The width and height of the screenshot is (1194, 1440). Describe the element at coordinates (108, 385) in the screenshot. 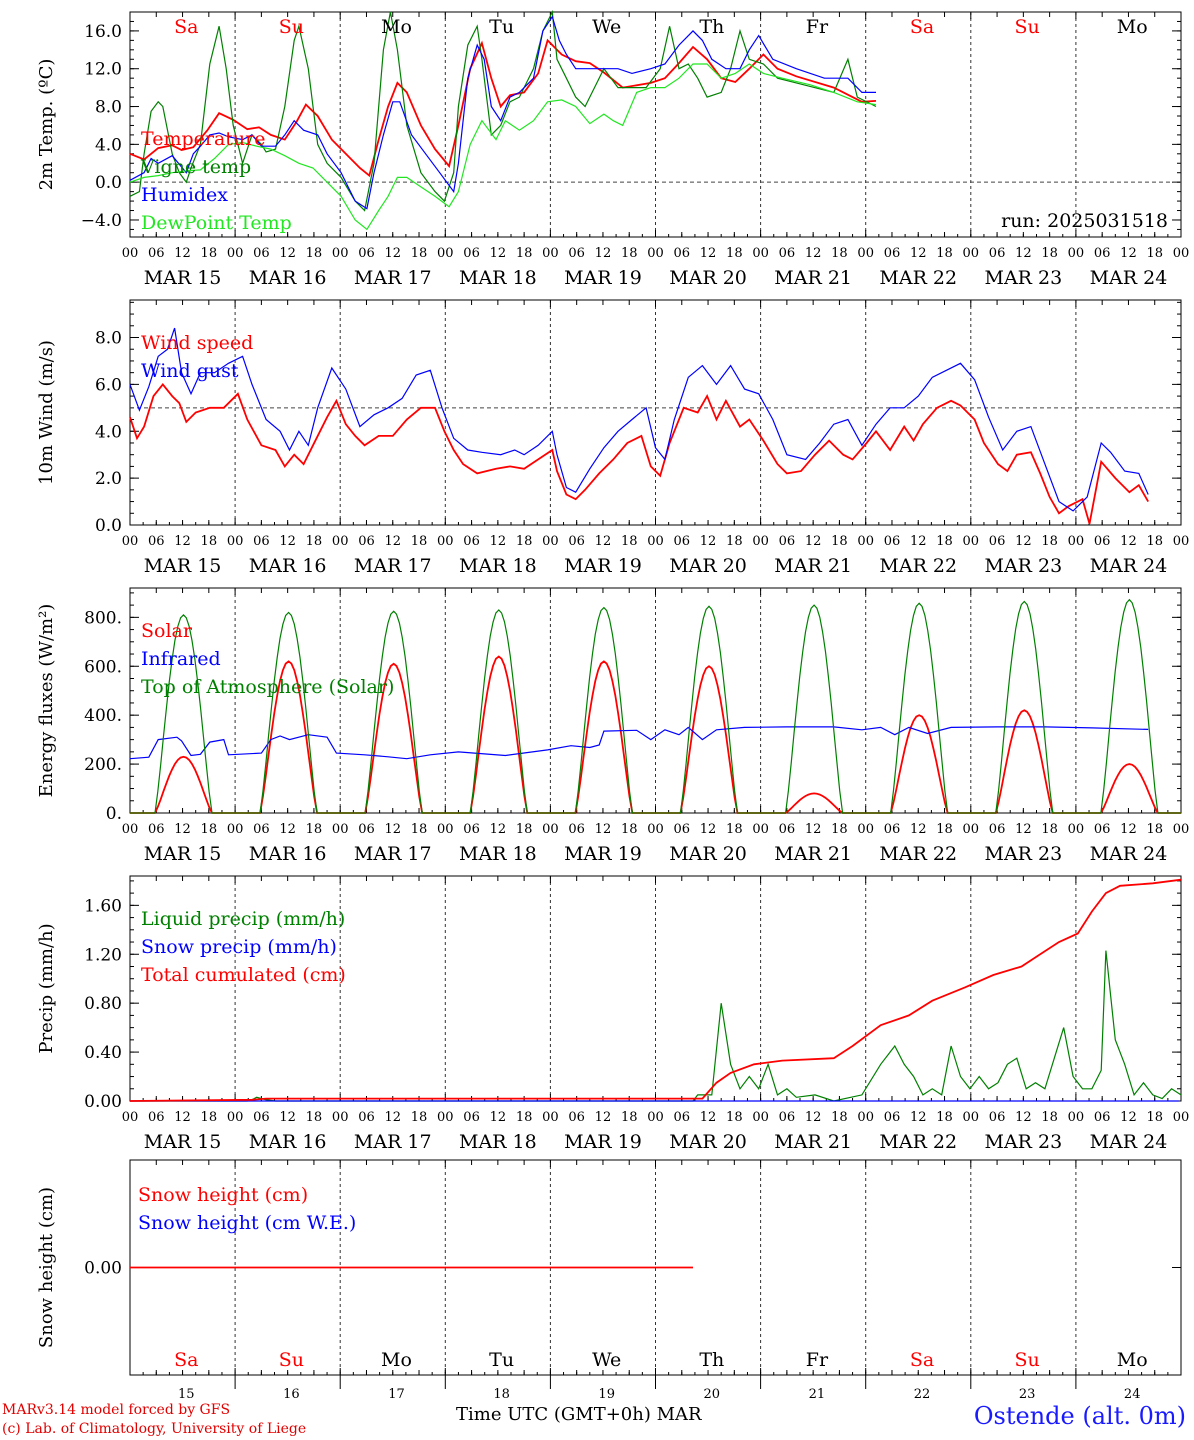

I see `y-tick-label: 6.0` at that location.